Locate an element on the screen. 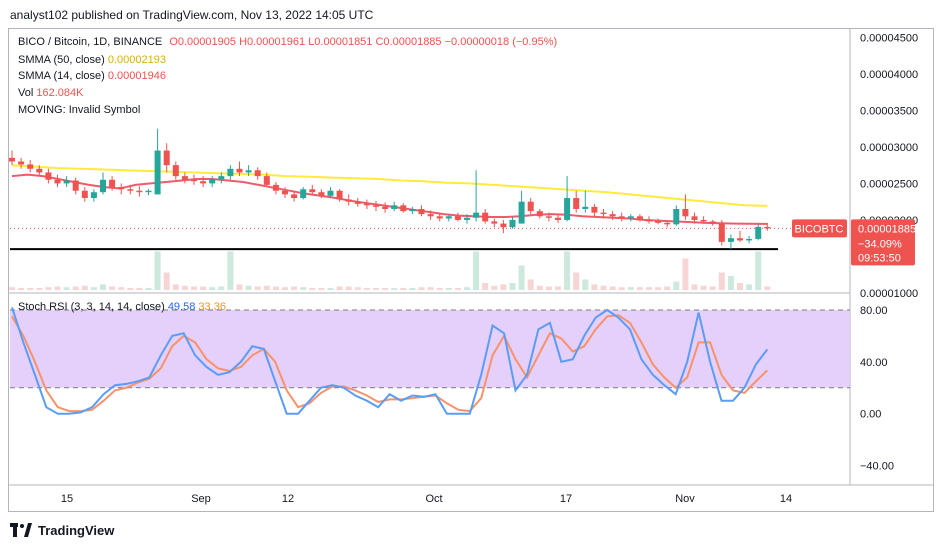 This screenshot has height=548, width=941. moving-label: MOVING: Invalid Symbol is located at coordinates (79, 110).